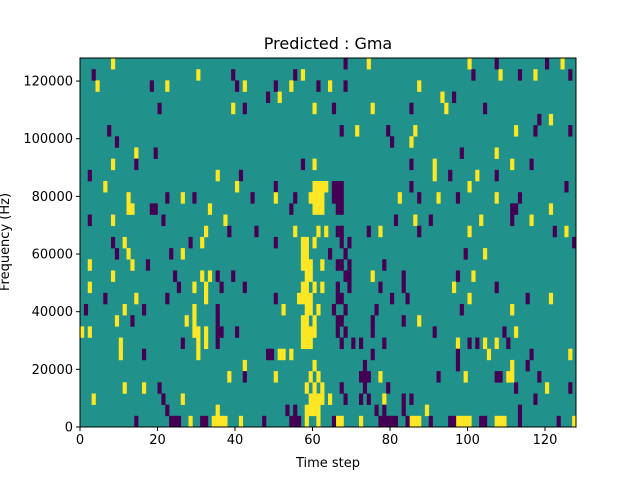 The width and height of the screenshot is (640, 485). Describe the element at coordinates (52, 370) in the screenshot. I see `y-tick-label: 20000` at that location.